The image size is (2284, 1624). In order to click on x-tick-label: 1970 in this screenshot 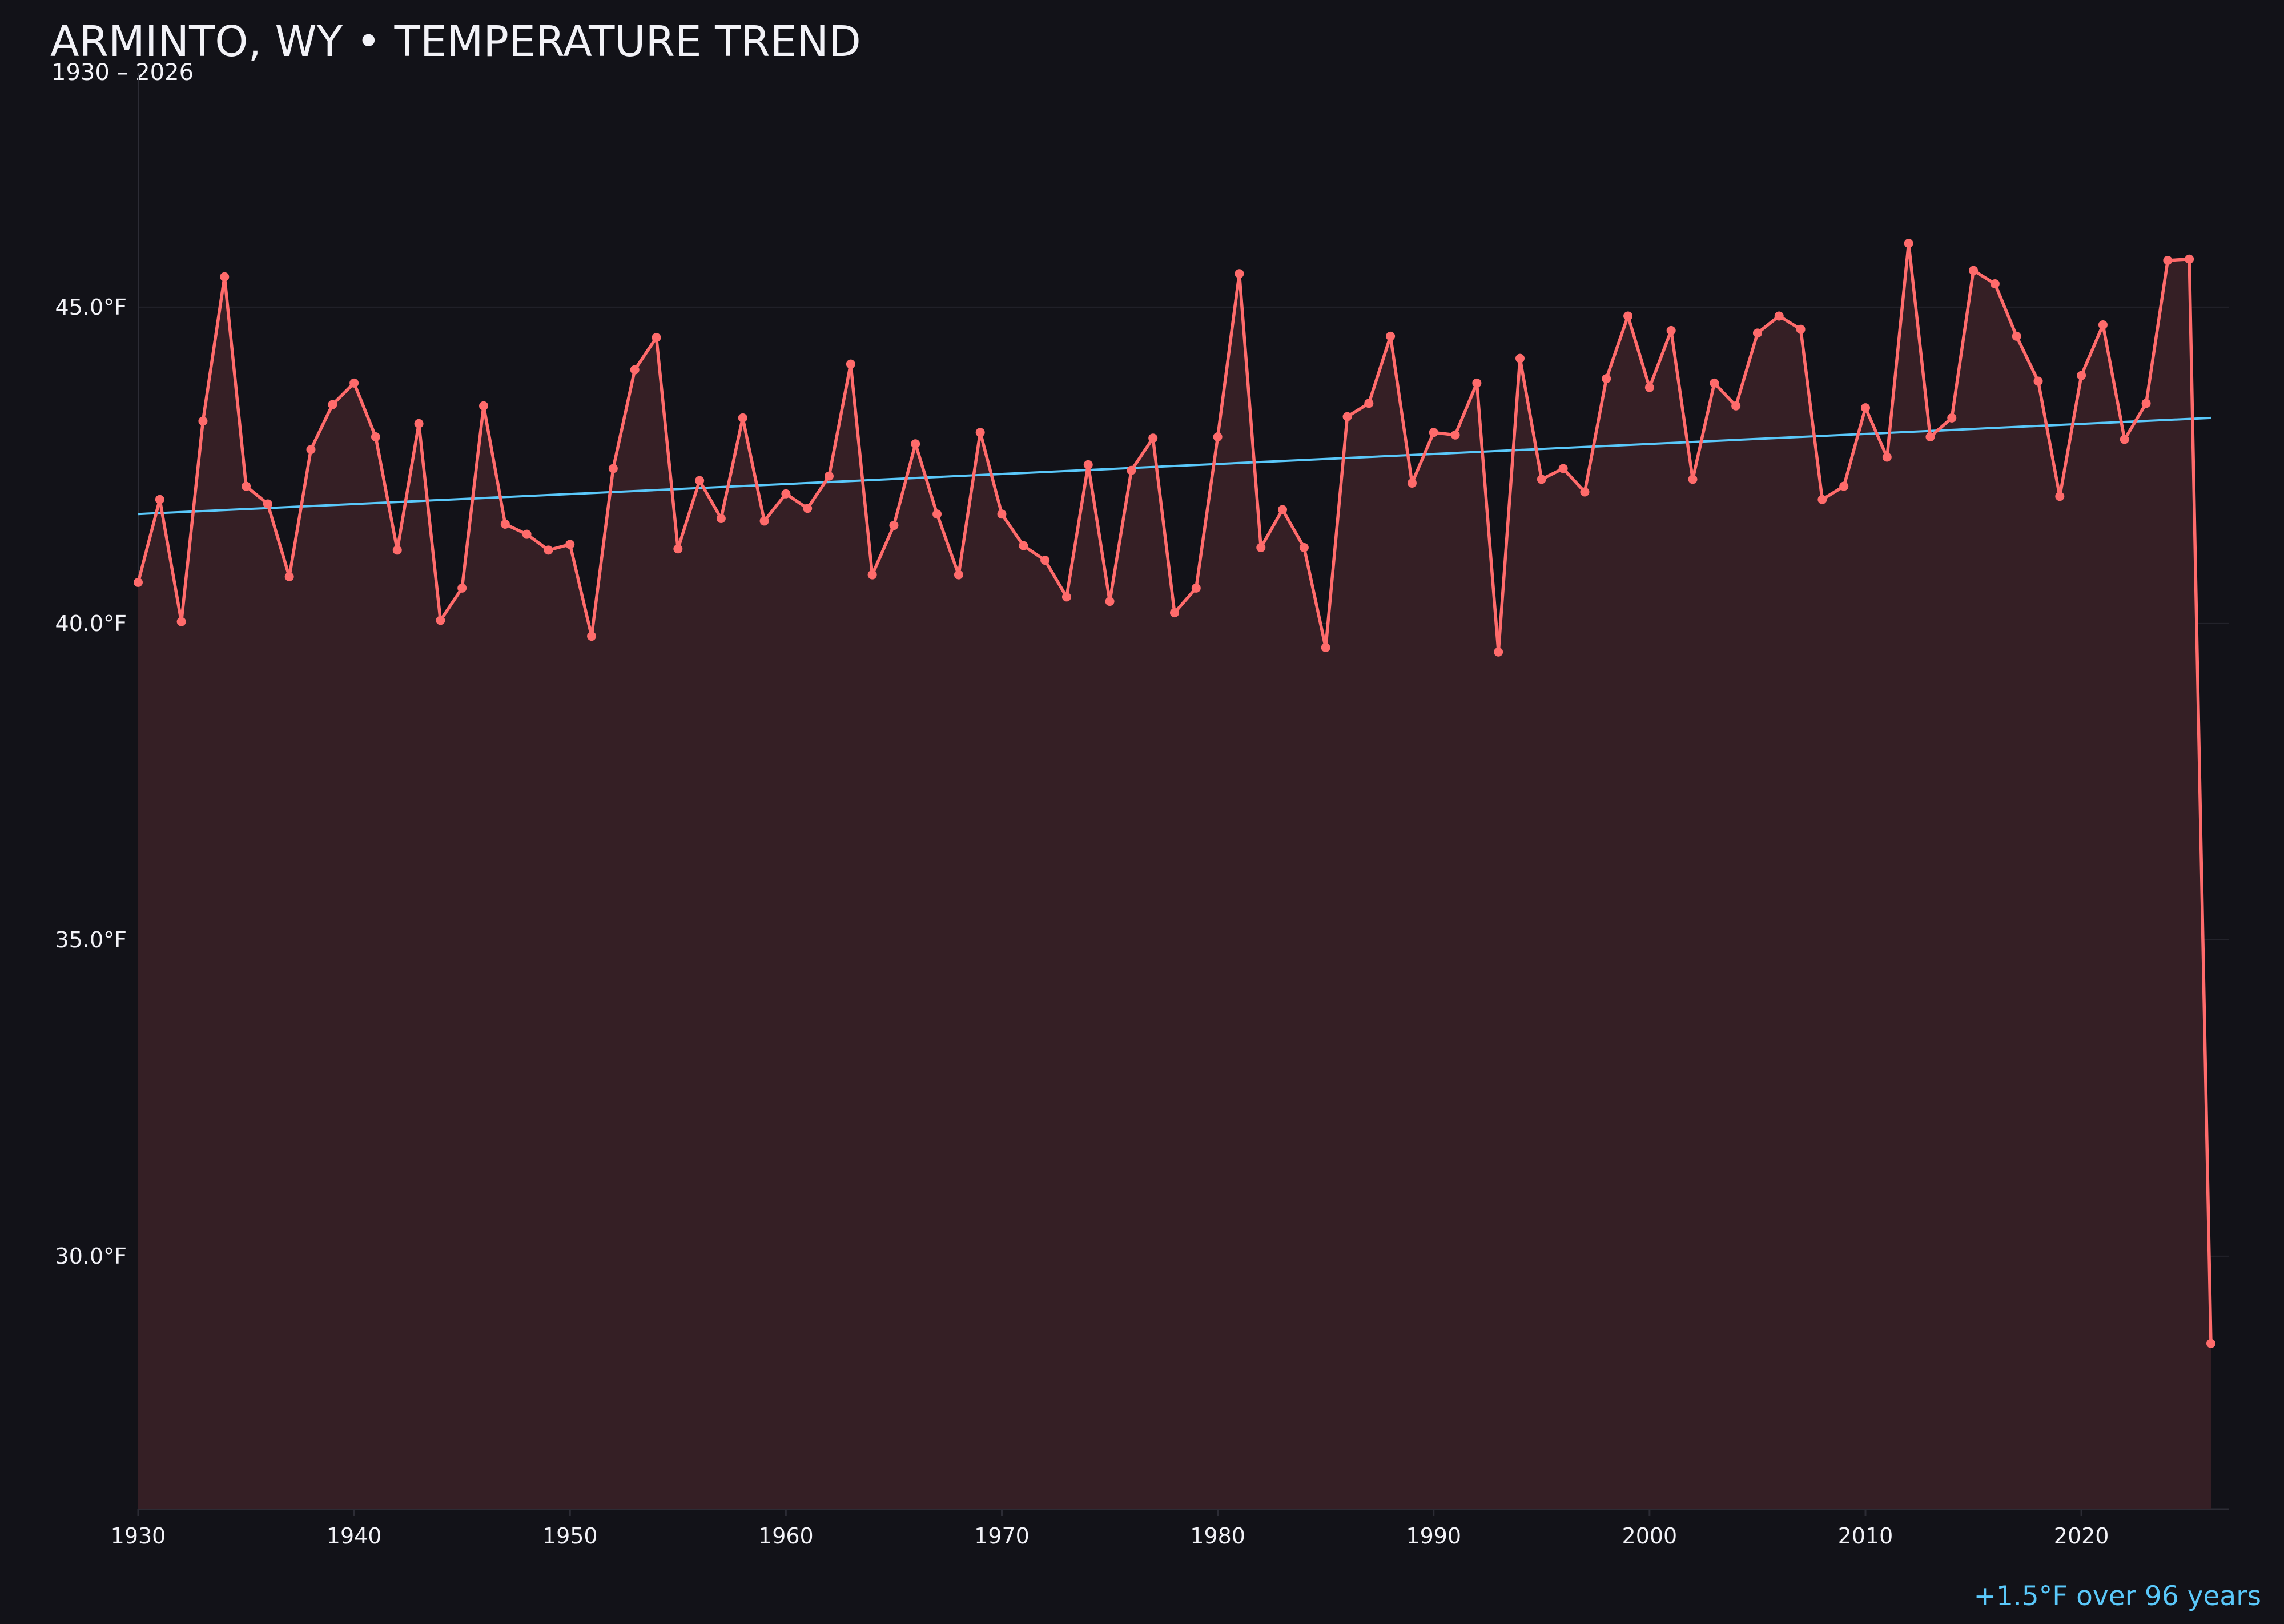, I will do `click(1002, 1536)`.